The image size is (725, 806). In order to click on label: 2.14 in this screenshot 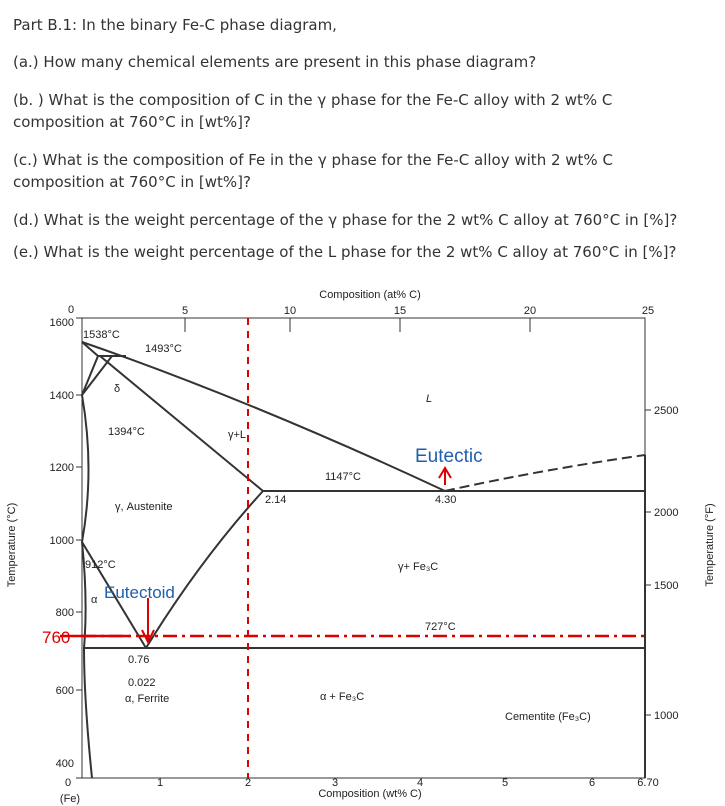, I will do `click(275, 500)`.